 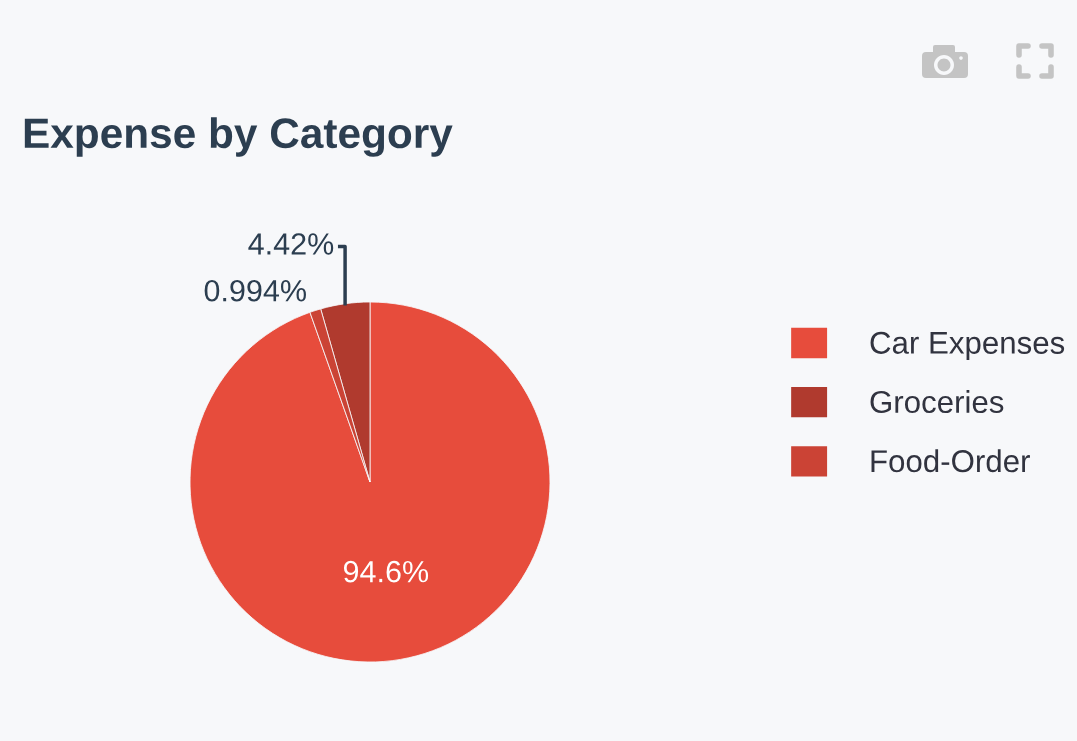 What do you see at coordinates (950, 461) in the screenshot?
I see `legend-label: Food-Order` at bounding box center [950, 461].